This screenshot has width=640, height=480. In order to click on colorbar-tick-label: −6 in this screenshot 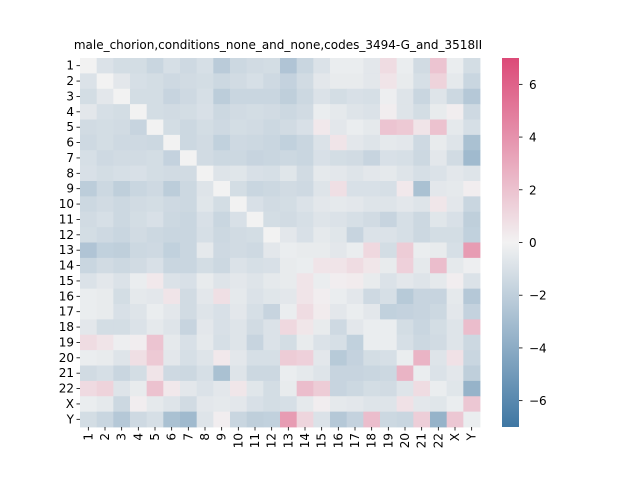, I will do `click(538, 401)`.